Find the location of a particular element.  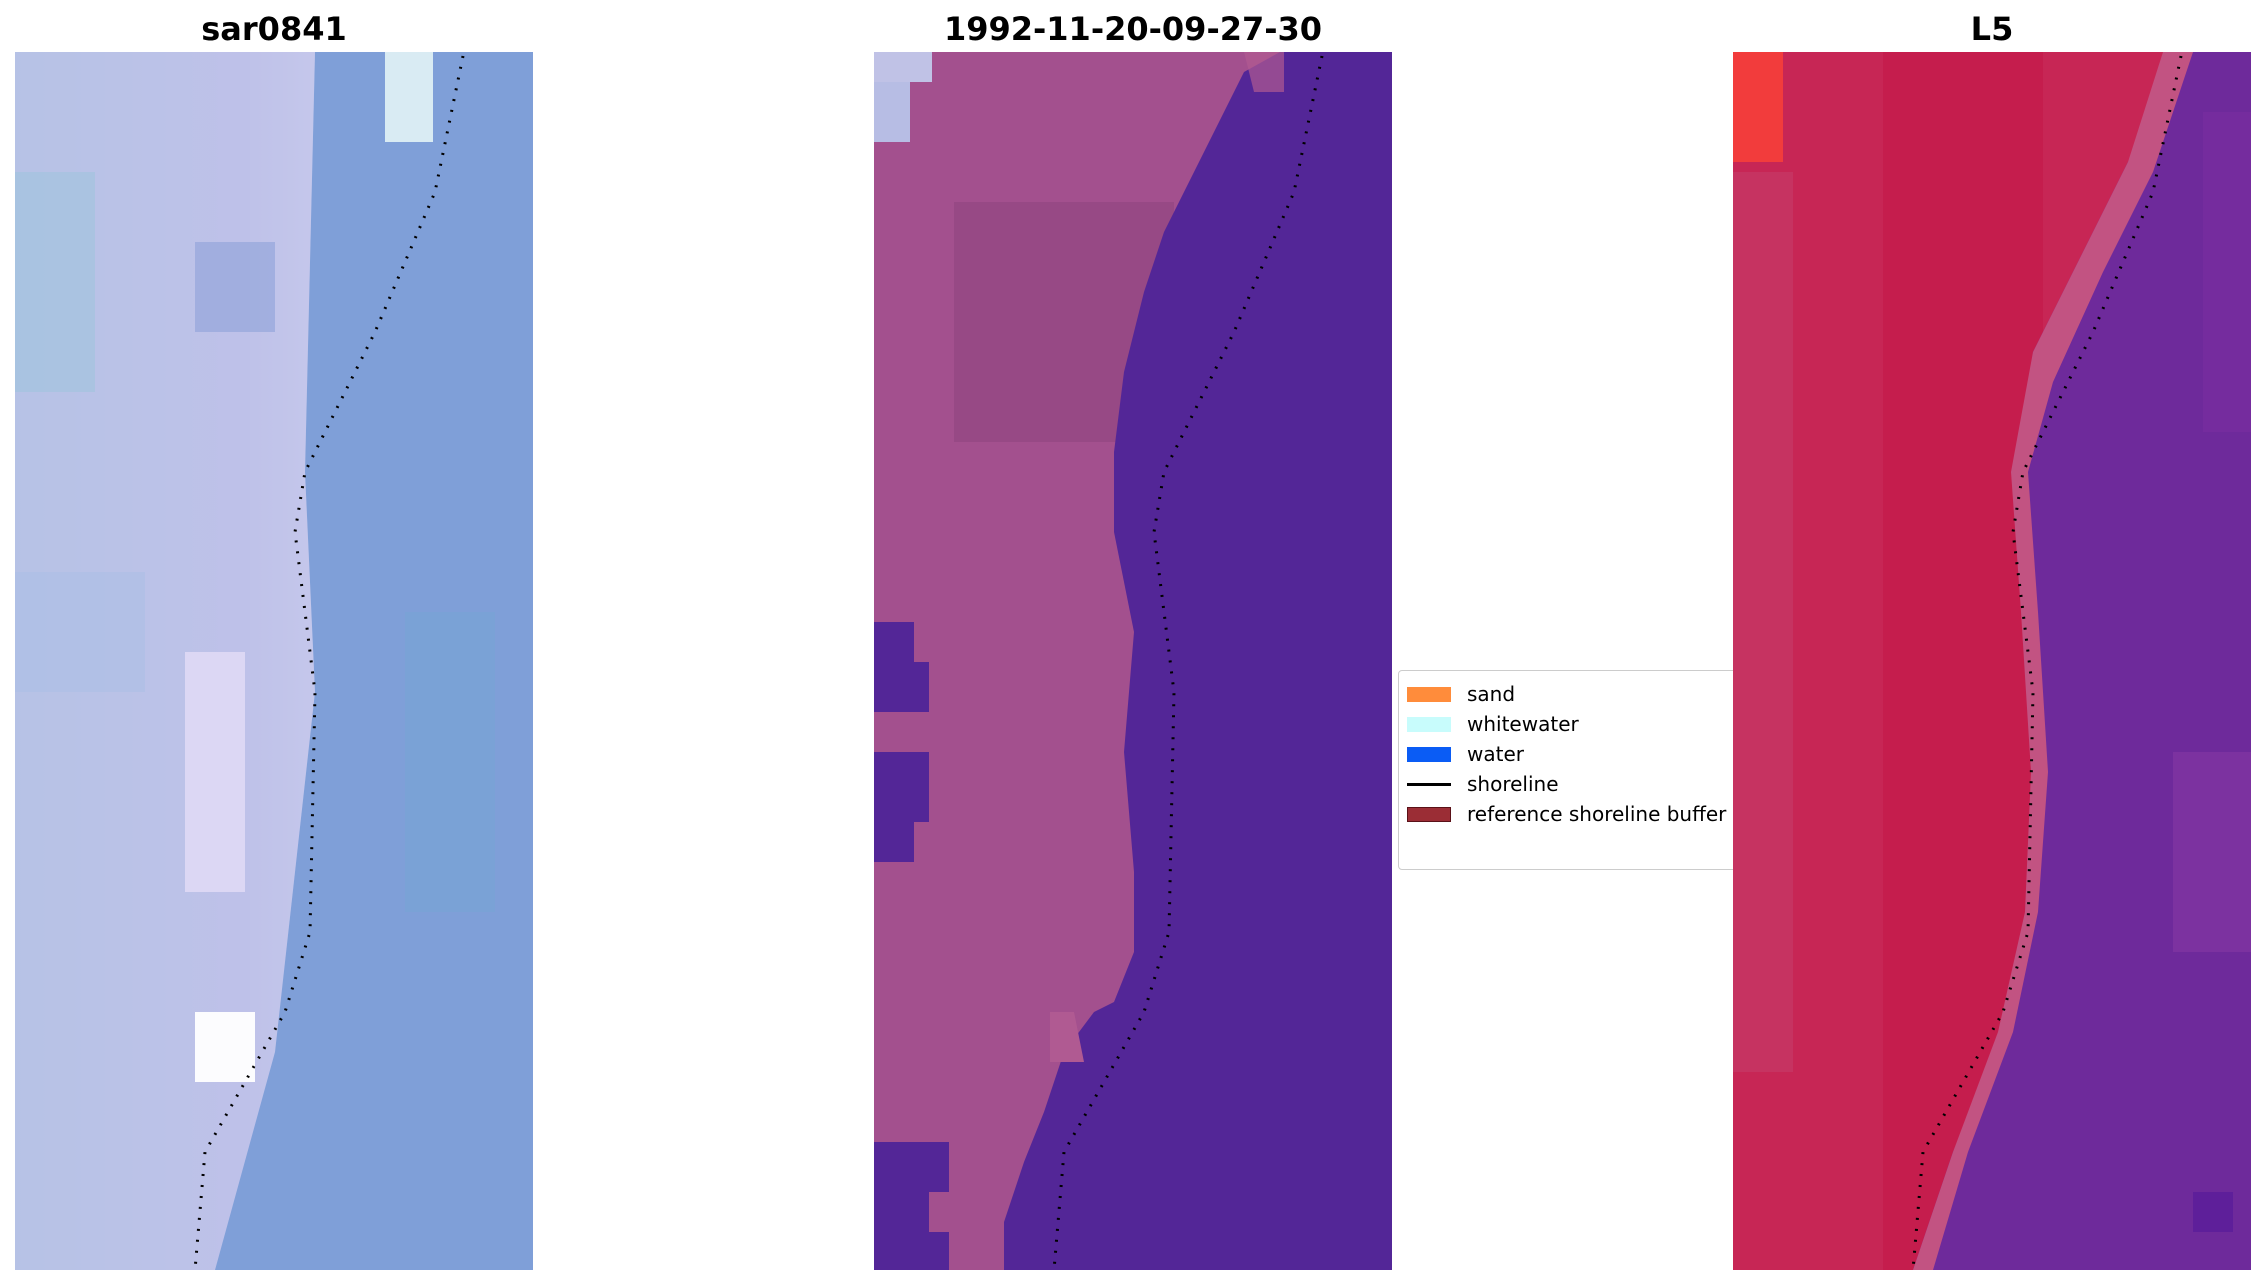

legend-item-whitewater: whitewater is located at coordinates (1572, 724).